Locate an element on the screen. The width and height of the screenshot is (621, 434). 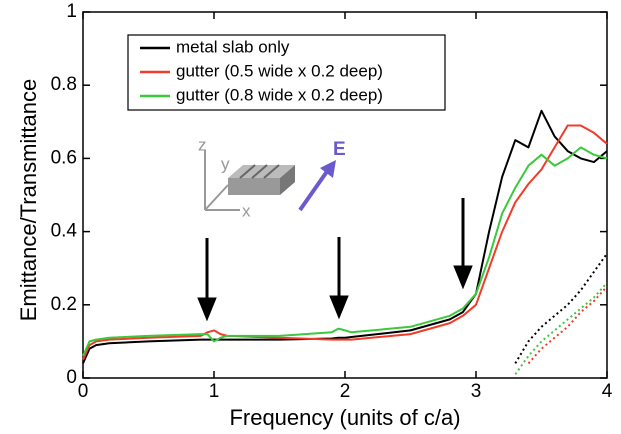
y-tick-label: 0.2 is located at coordinates (64, 304).